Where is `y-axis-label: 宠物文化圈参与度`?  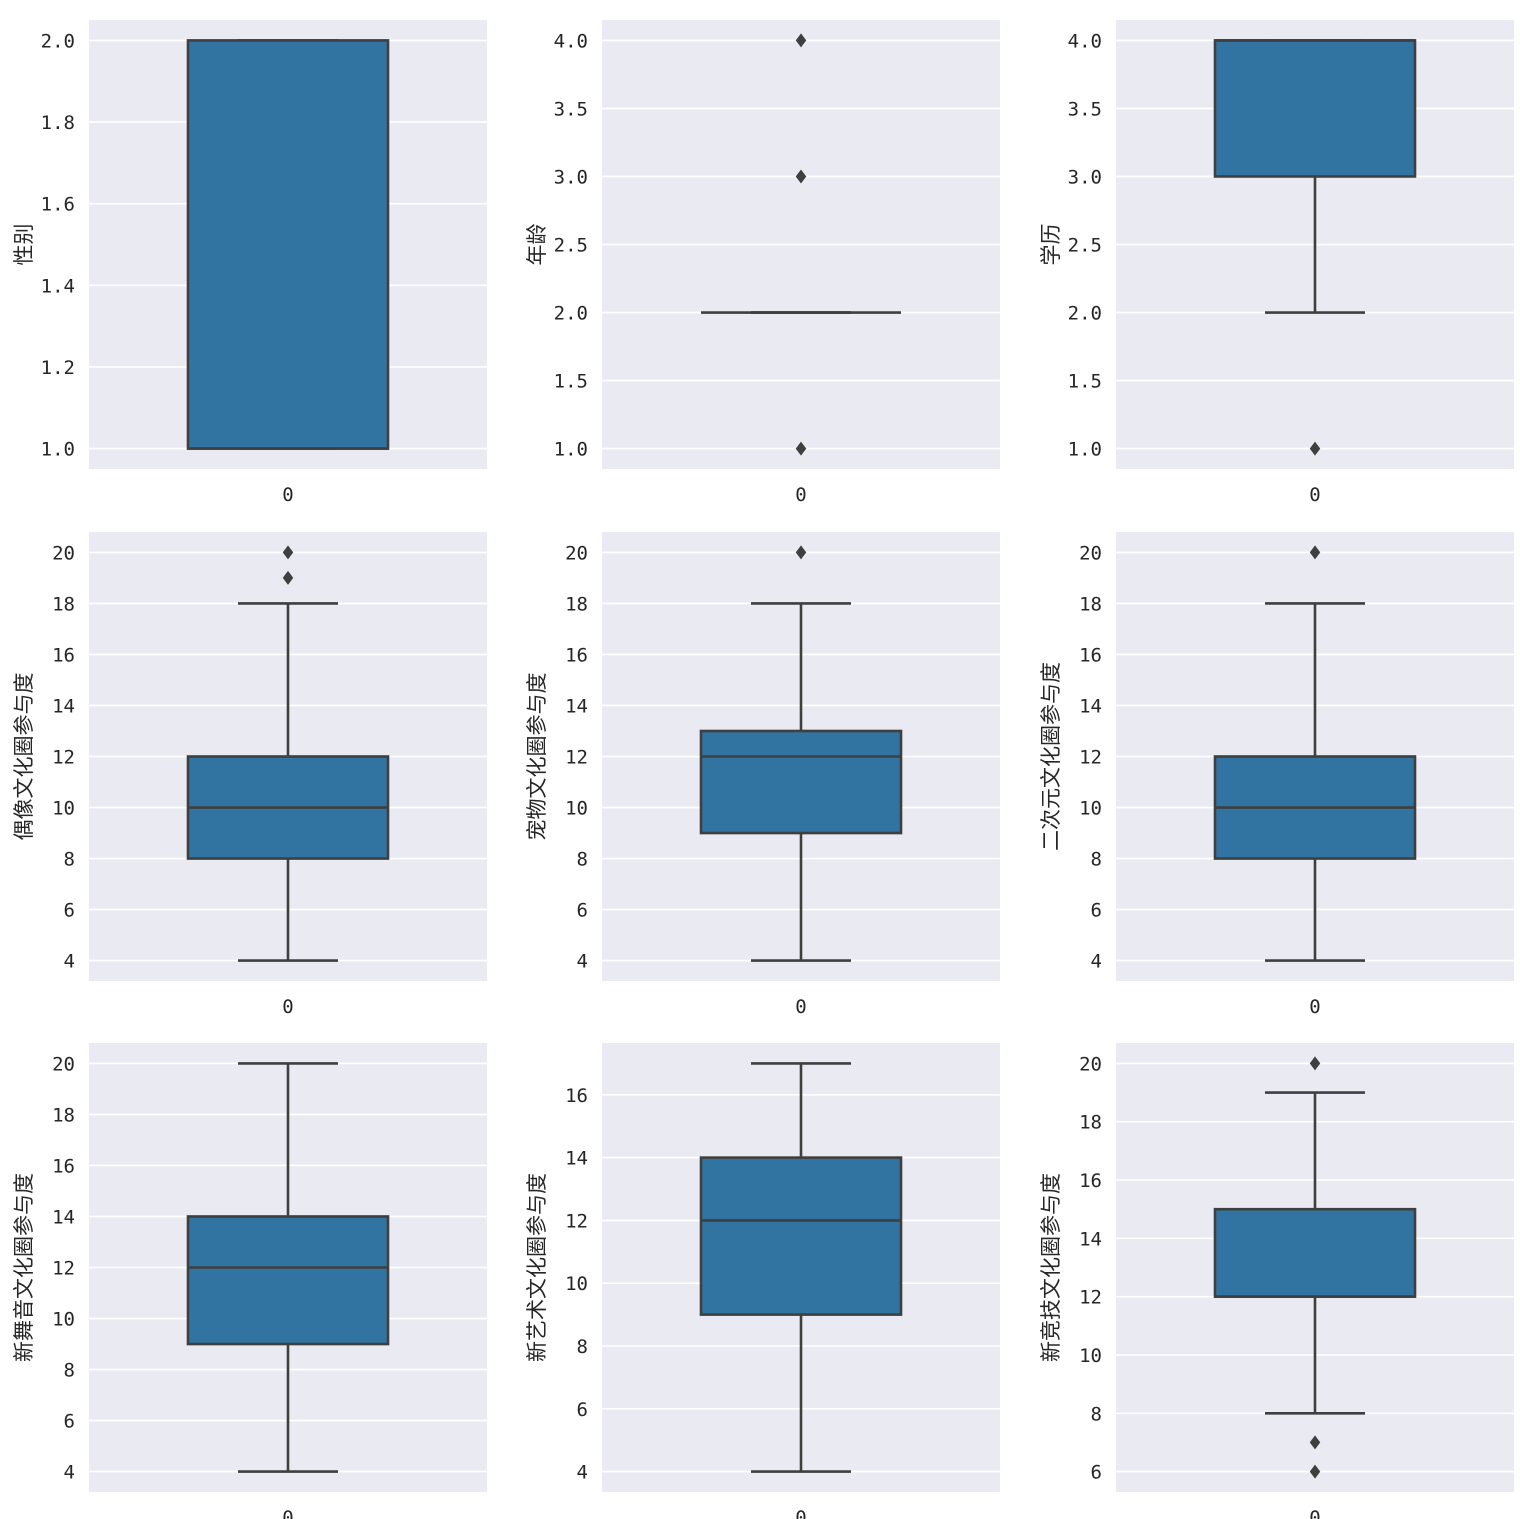 y-axis-label: 宠物文化圈参与度 is located at coordinates (537, 757).